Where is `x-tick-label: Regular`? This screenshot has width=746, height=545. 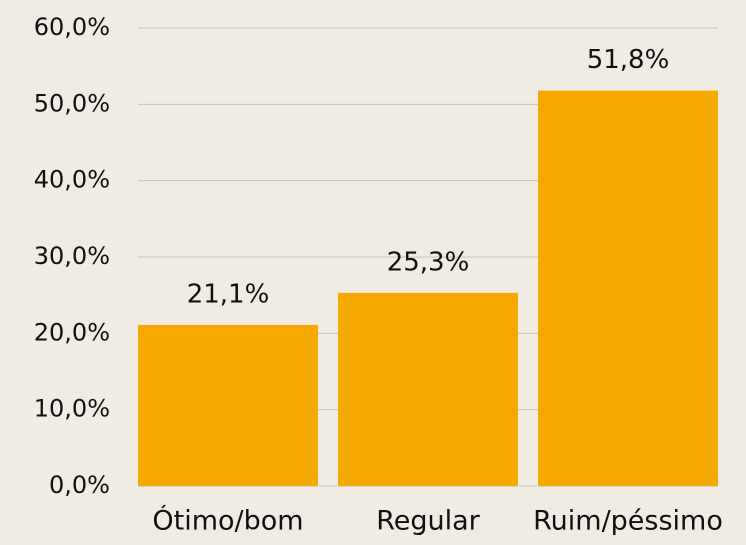 x-tick-label: Regular is located at coordinates (428, 521).